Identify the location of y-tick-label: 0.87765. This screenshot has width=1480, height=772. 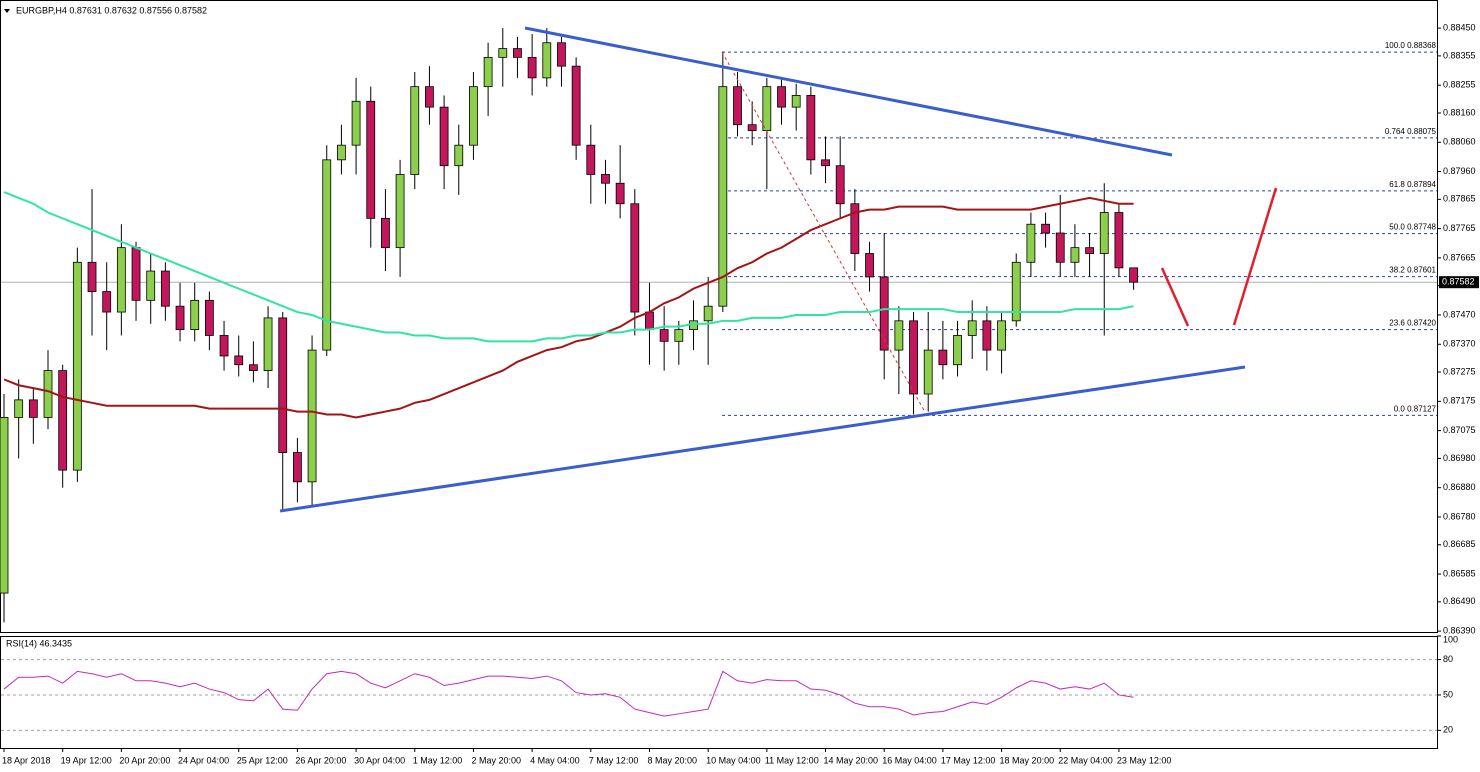
(1459, 228).